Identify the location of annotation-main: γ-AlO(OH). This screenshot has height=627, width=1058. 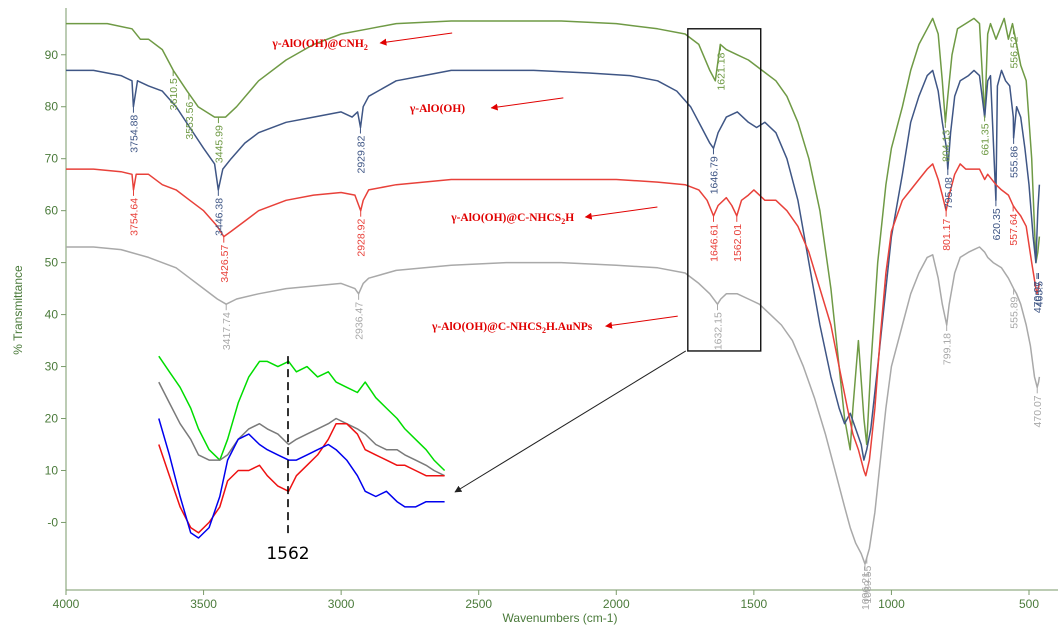
(437, 109).